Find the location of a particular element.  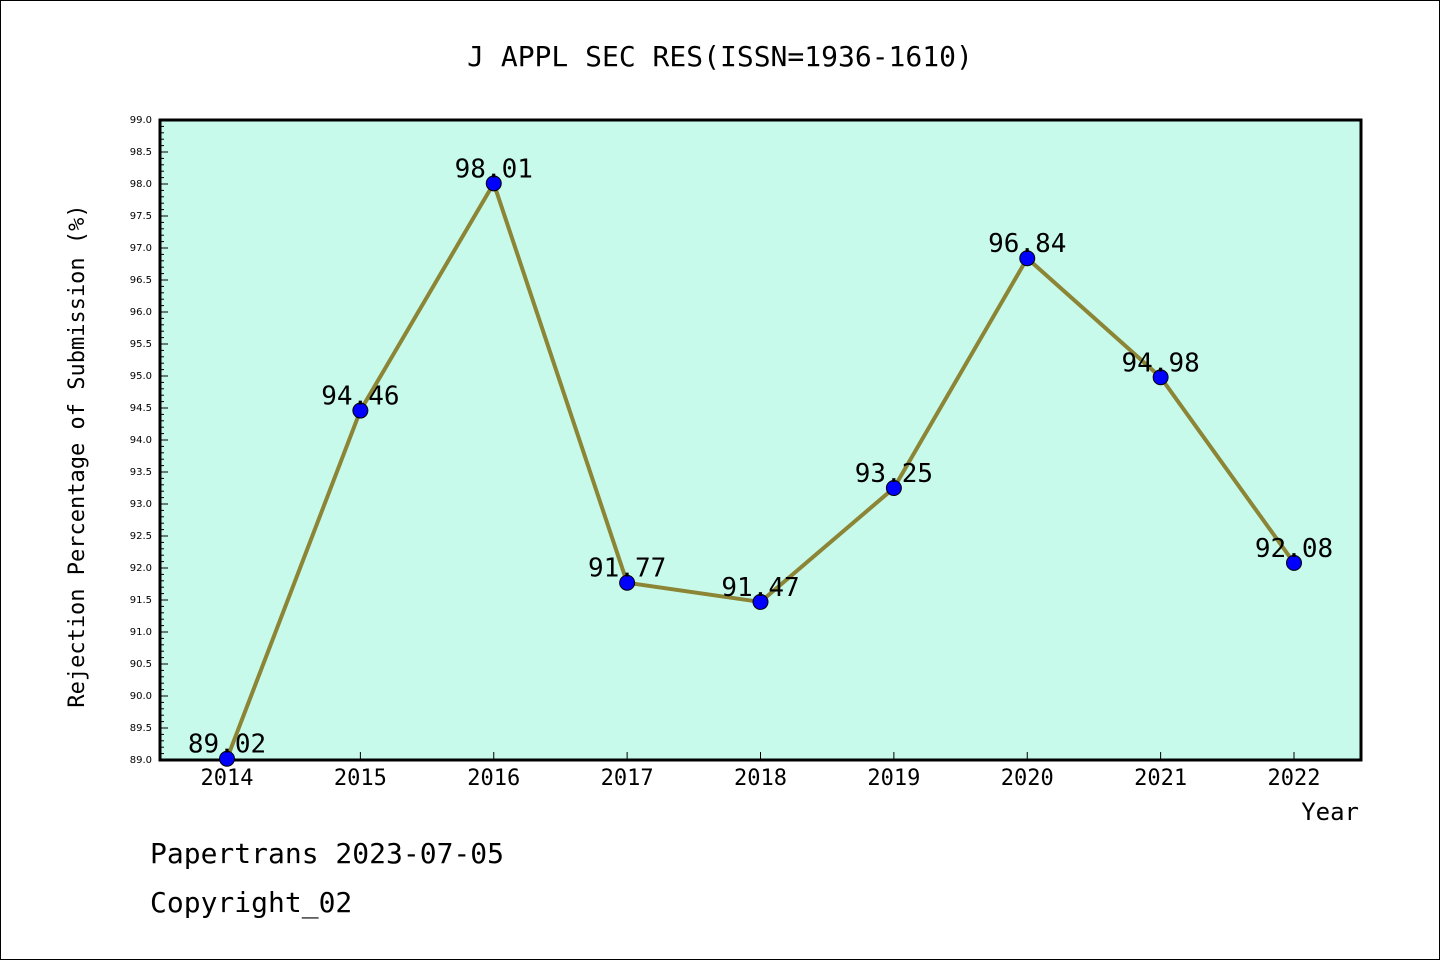

y-tick-label: 98.0 is located at coordinates (141, 184).